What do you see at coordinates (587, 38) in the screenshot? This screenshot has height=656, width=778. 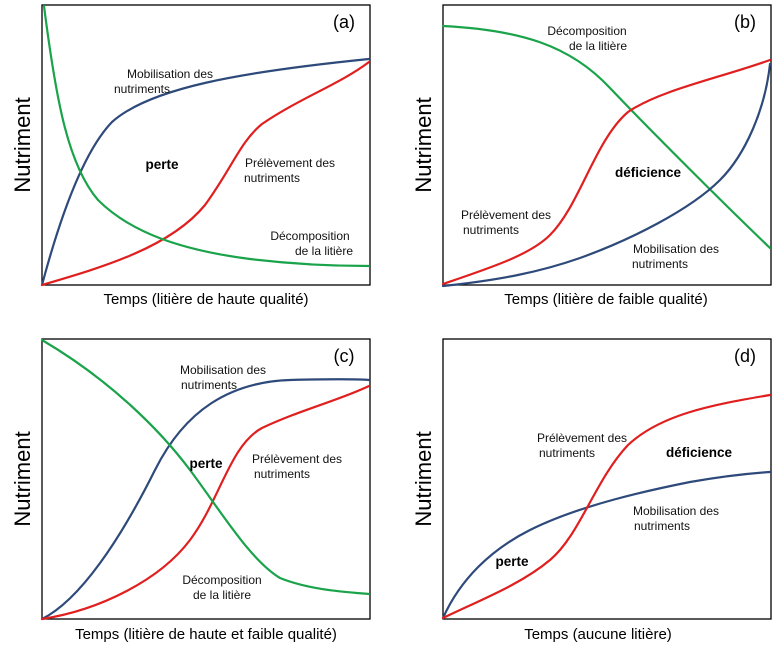 I see `panel-b-decomposition-label: Décomposition de la litière` at bounding box center [587, 38].